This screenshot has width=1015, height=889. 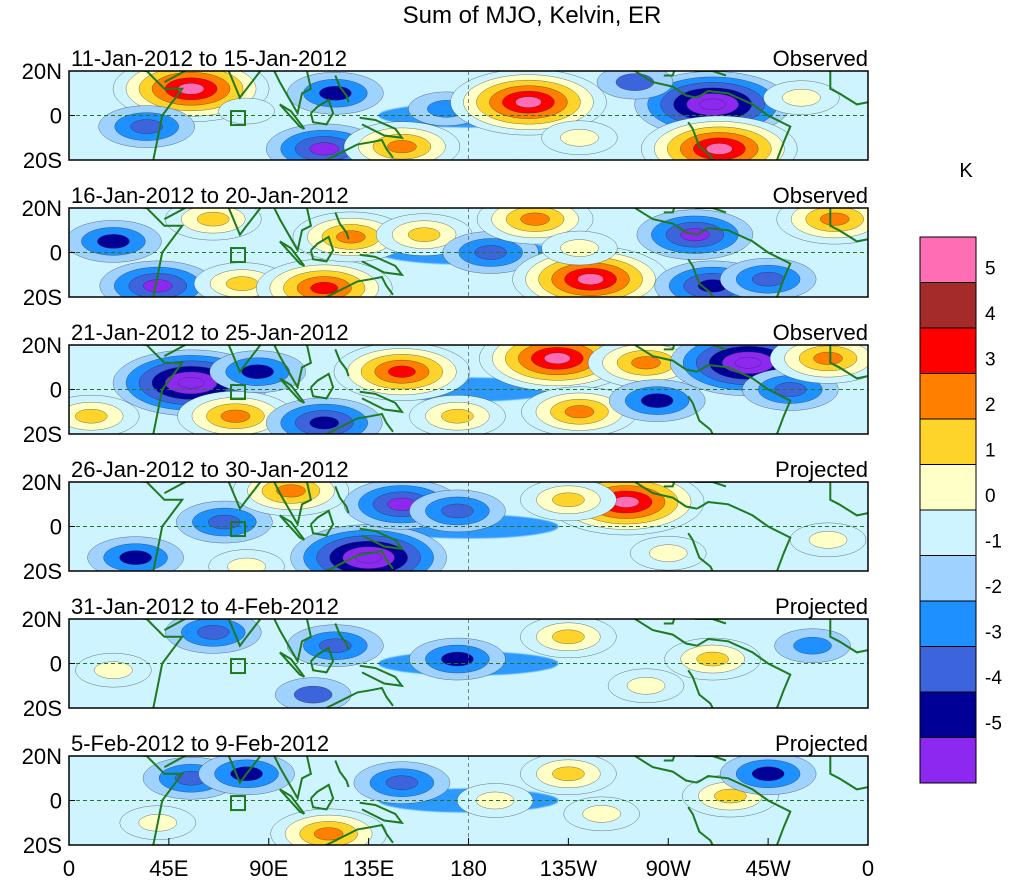 What do you see at coordinates (268, 868) in the screenshot?
I see `lon-label: 90E` at bounding box center [268, 868].